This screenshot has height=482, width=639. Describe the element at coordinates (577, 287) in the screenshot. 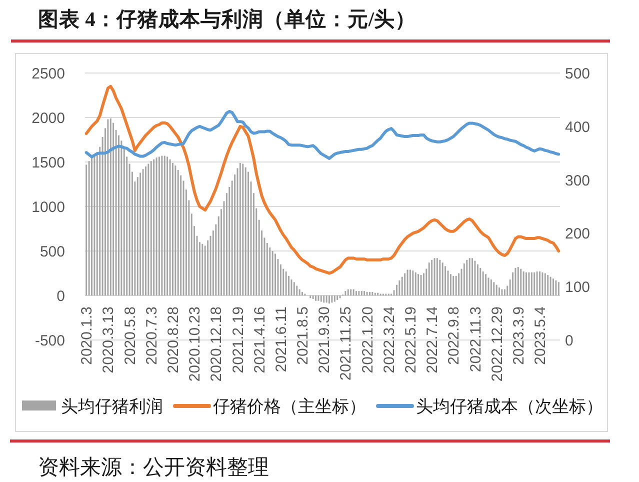

I see `y2-tick-label: 100` at that location.